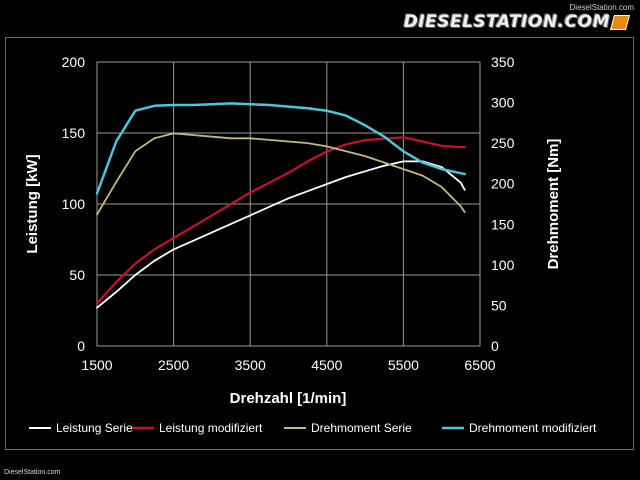 This screenshot has width=640, height=480. I want to click on x-tick-label: 6500, so click(479, 365).